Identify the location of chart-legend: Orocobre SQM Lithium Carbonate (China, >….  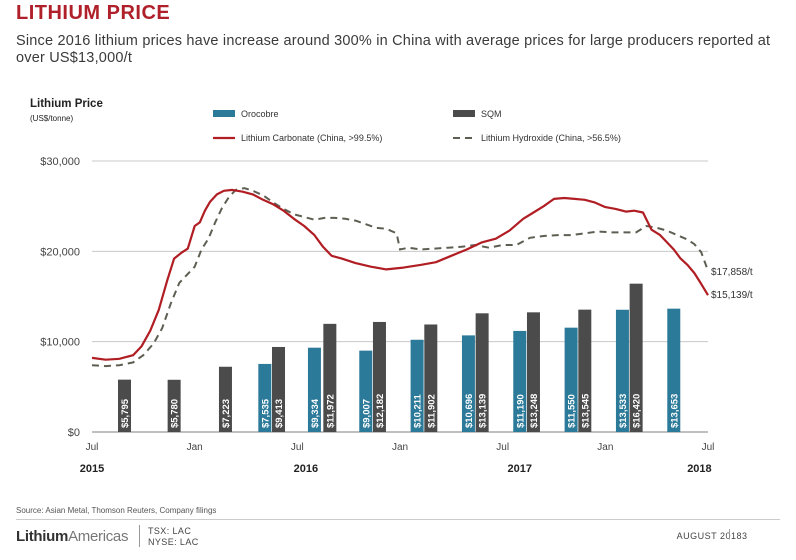
(417, 126).